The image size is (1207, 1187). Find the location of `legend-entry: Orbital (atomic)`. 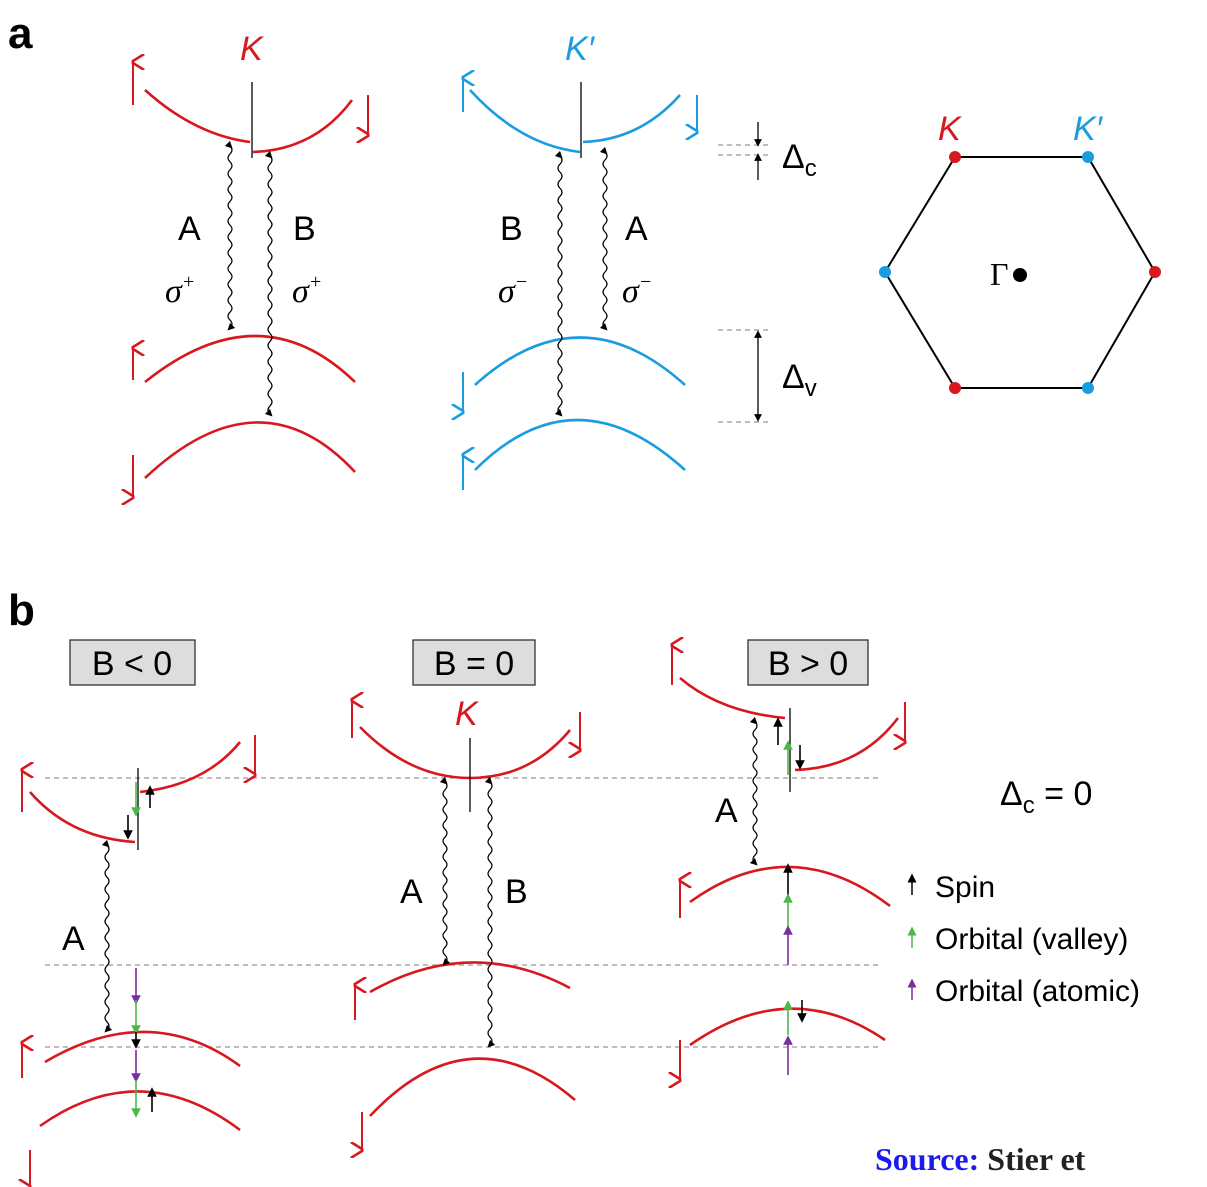

legend-entry: Orbital (atomic) is located at coordinates (1037, 991).